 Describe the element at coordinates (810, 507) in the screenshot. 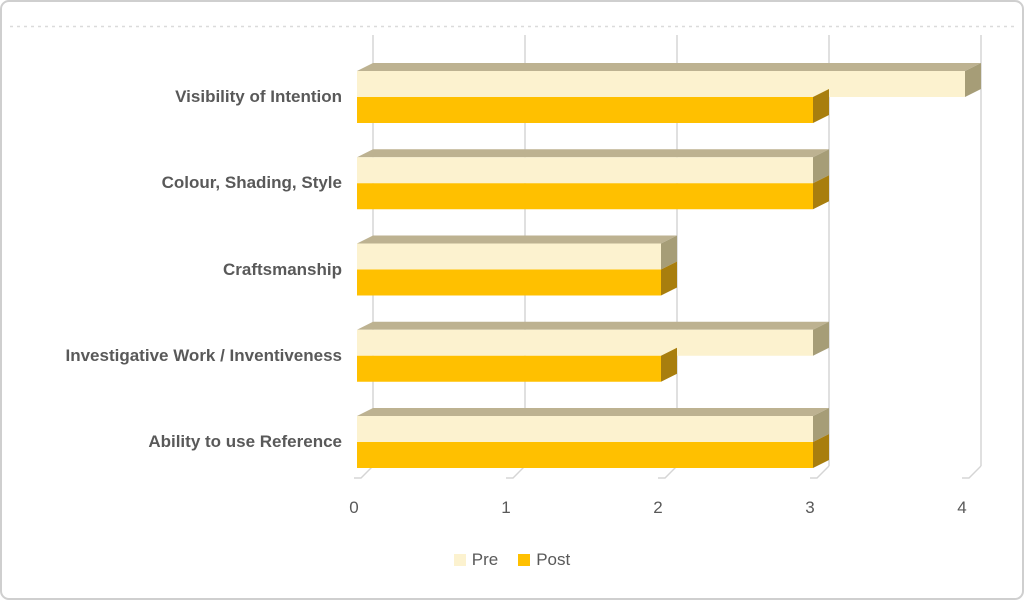

I see `x-tick-label: 3` at that location.